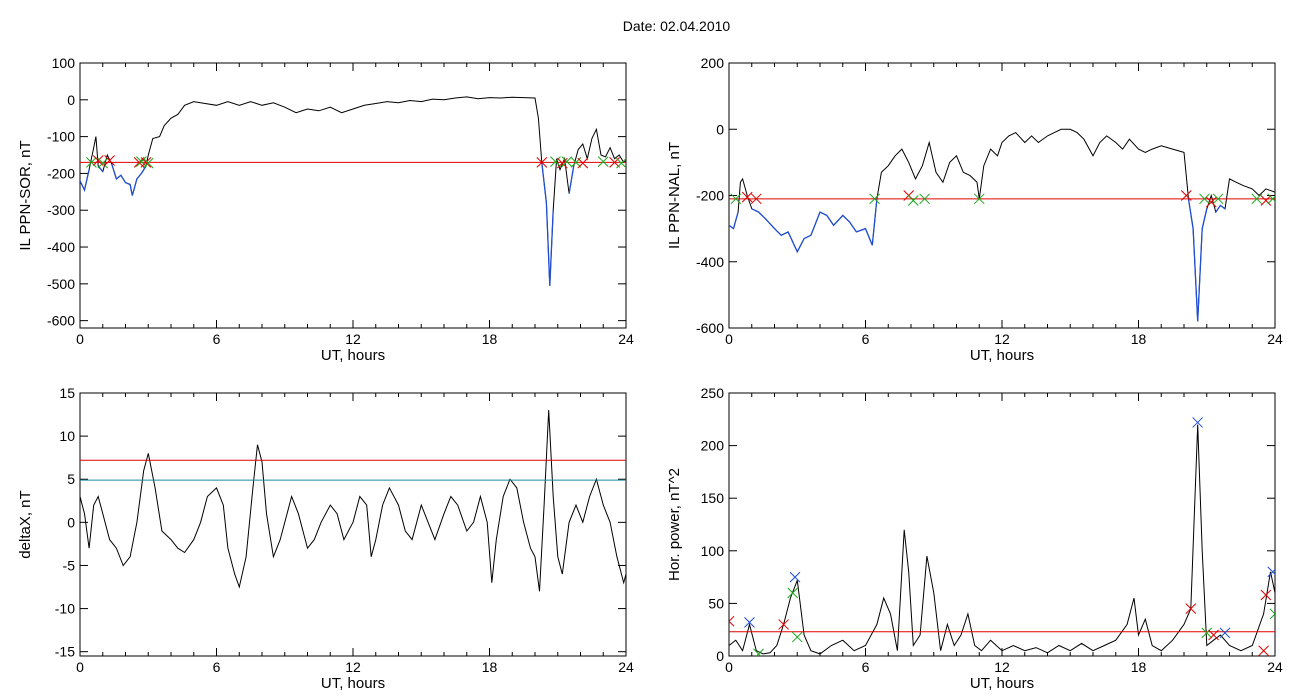 The width and height of the screenshot is (1300, 700). I want to click on y-axis-label: deltaX, nT, so click(25, 524).